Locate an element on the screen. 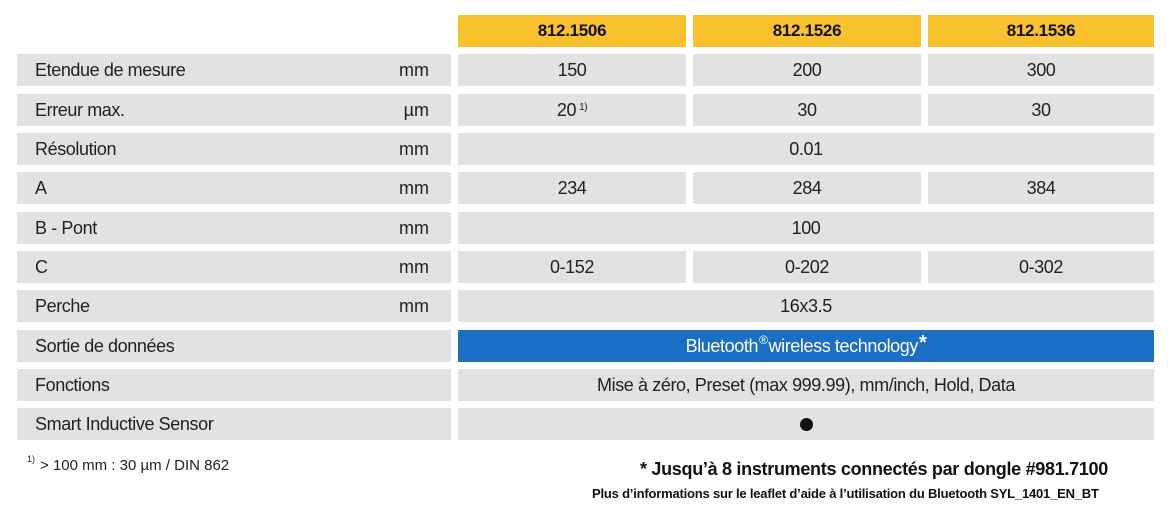  bluetooth-text: Bluetooth is located at coordinates (722, 345).